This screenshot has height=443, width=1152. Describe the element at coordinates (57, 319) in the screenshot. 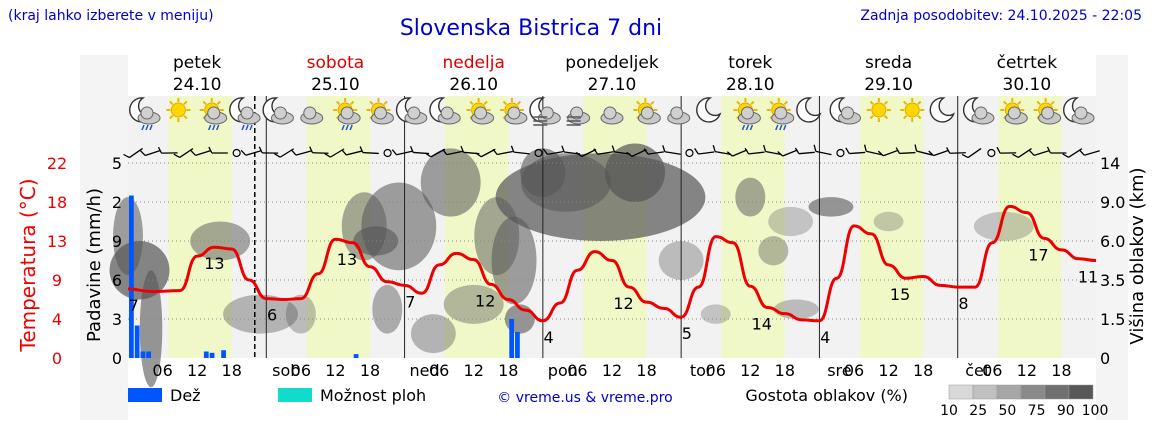

I see `temperature-tick: 4` at that location.